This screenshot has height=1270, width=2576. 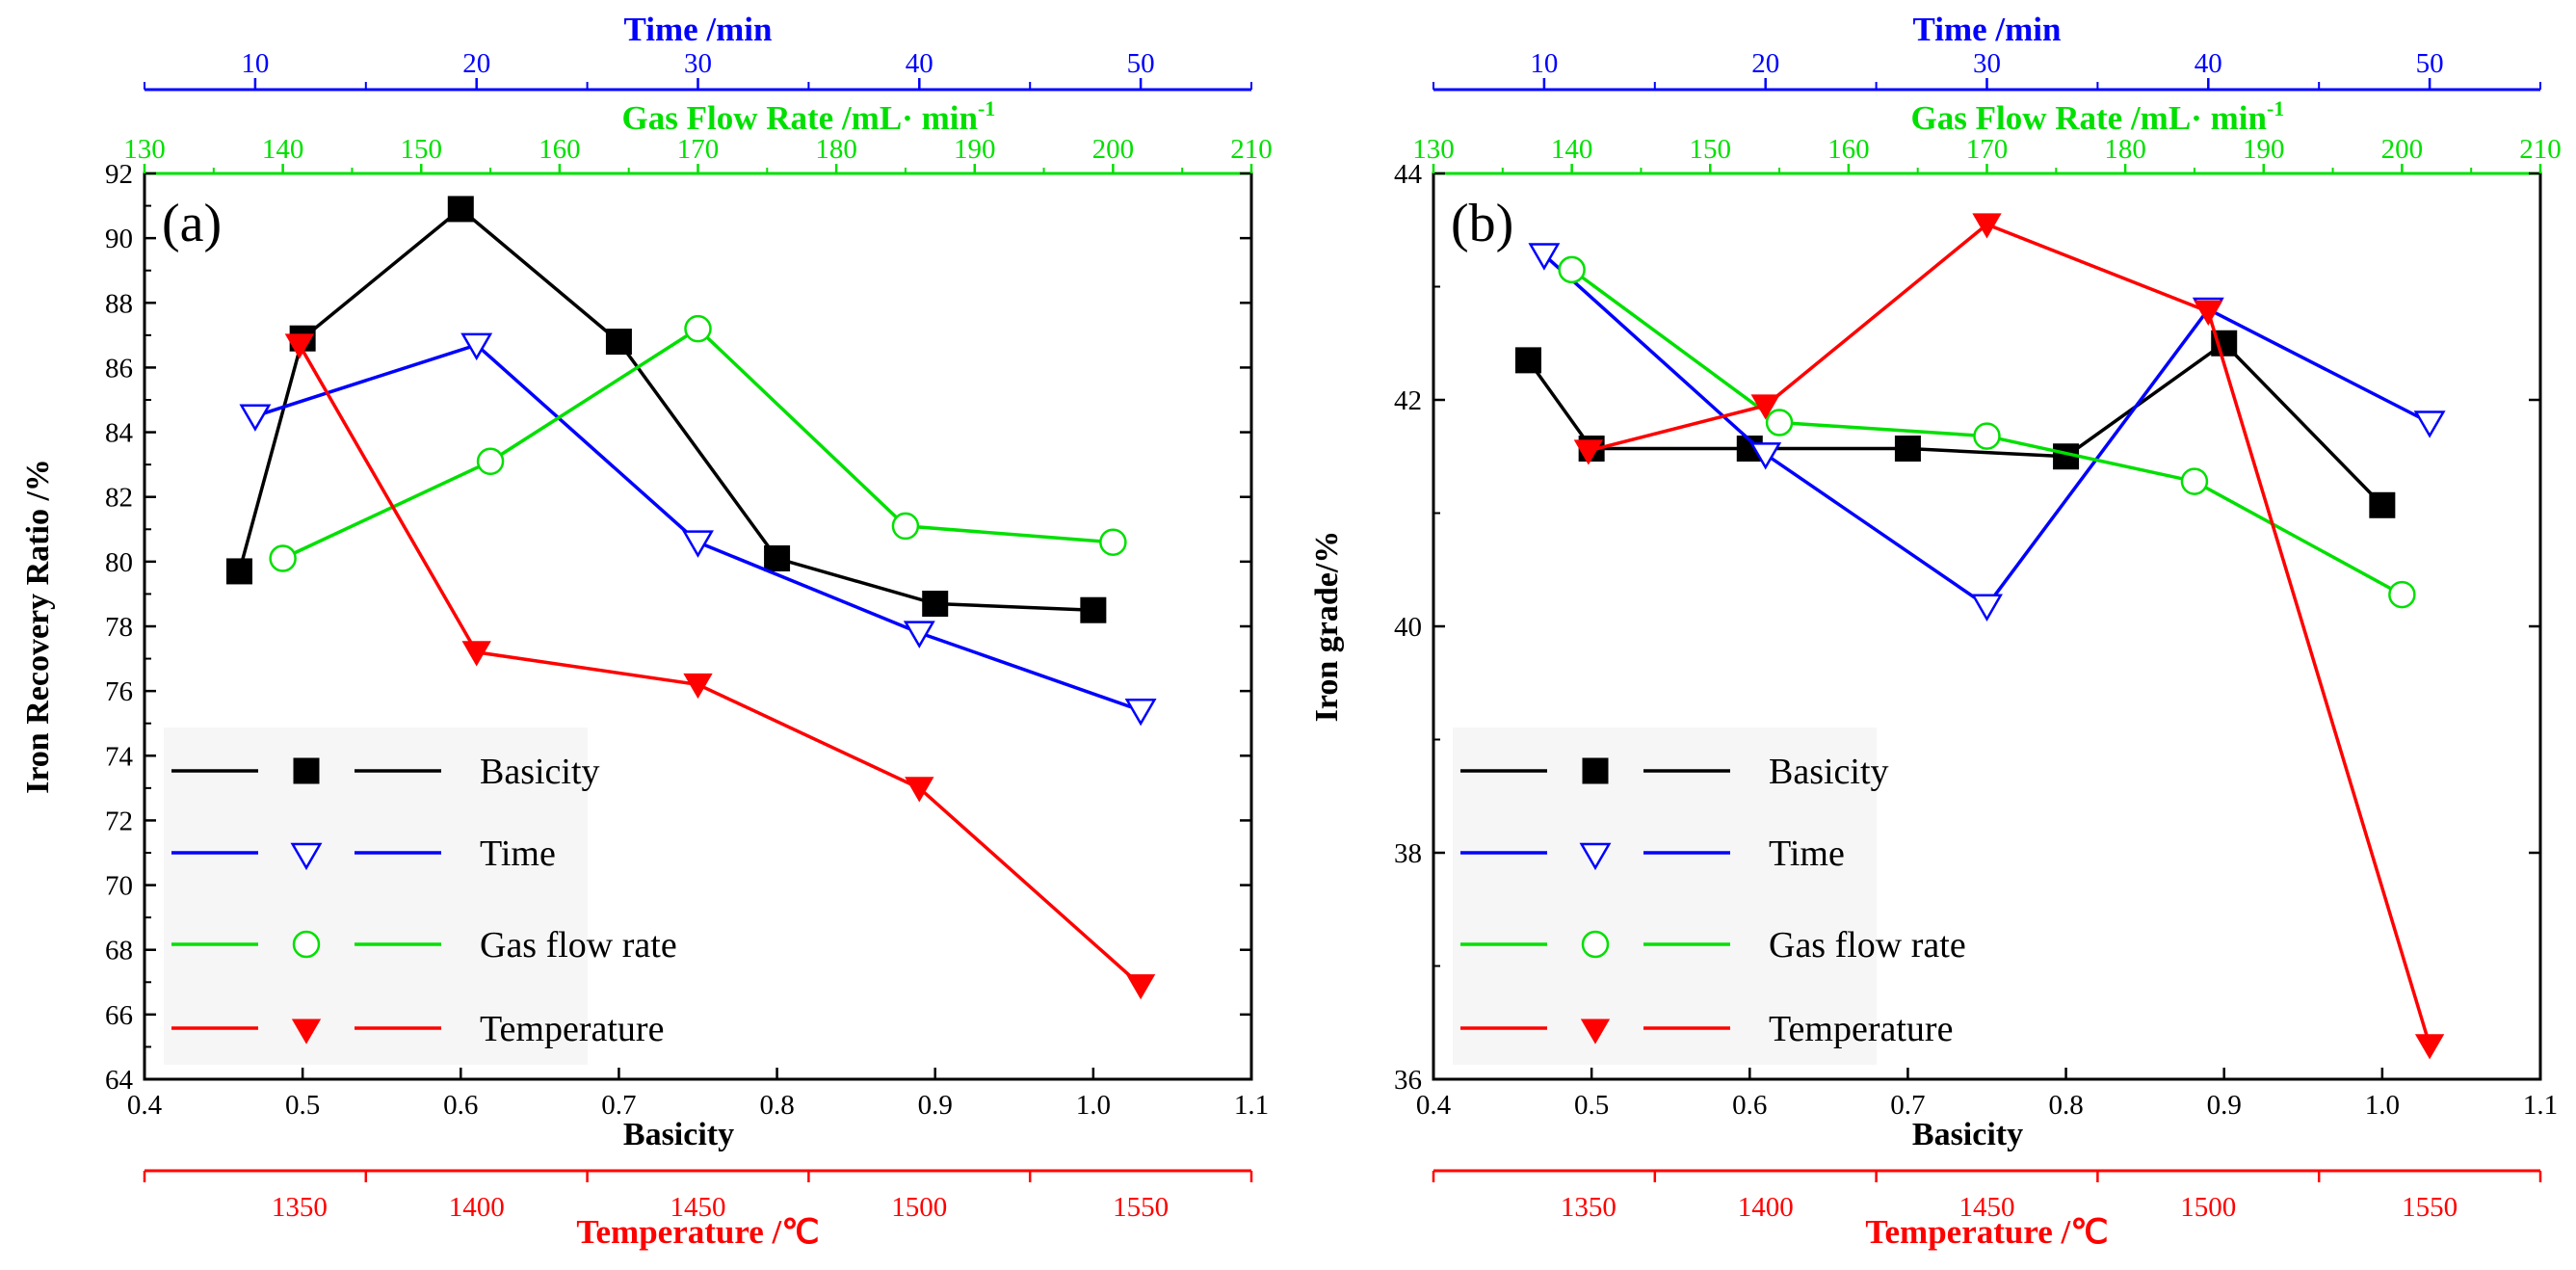 I want to click on legend-entry-temperature: Temperature, so click(x=417, y=1029).